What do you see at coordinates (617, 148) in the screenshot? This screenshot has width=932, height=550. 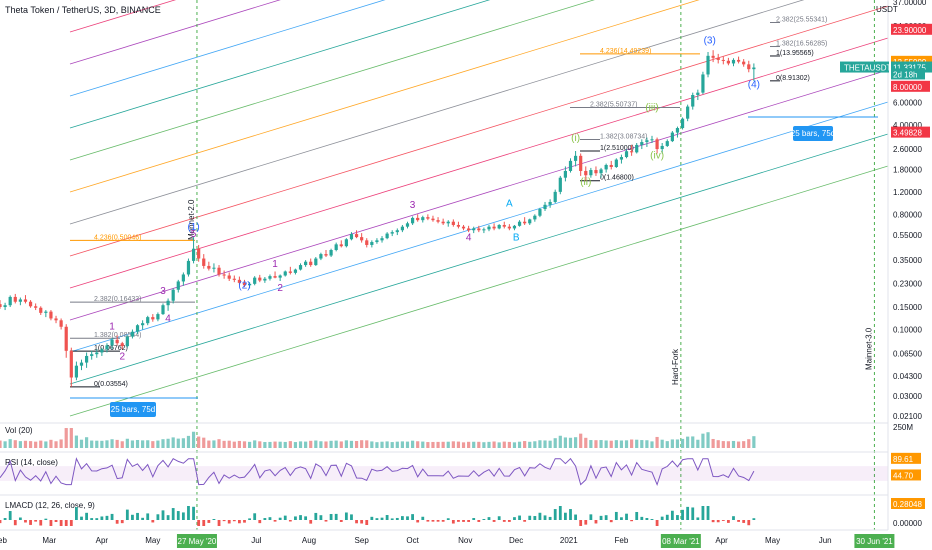 I see `fib-label: 1(2.51000)` at bounding box center [617, 148].